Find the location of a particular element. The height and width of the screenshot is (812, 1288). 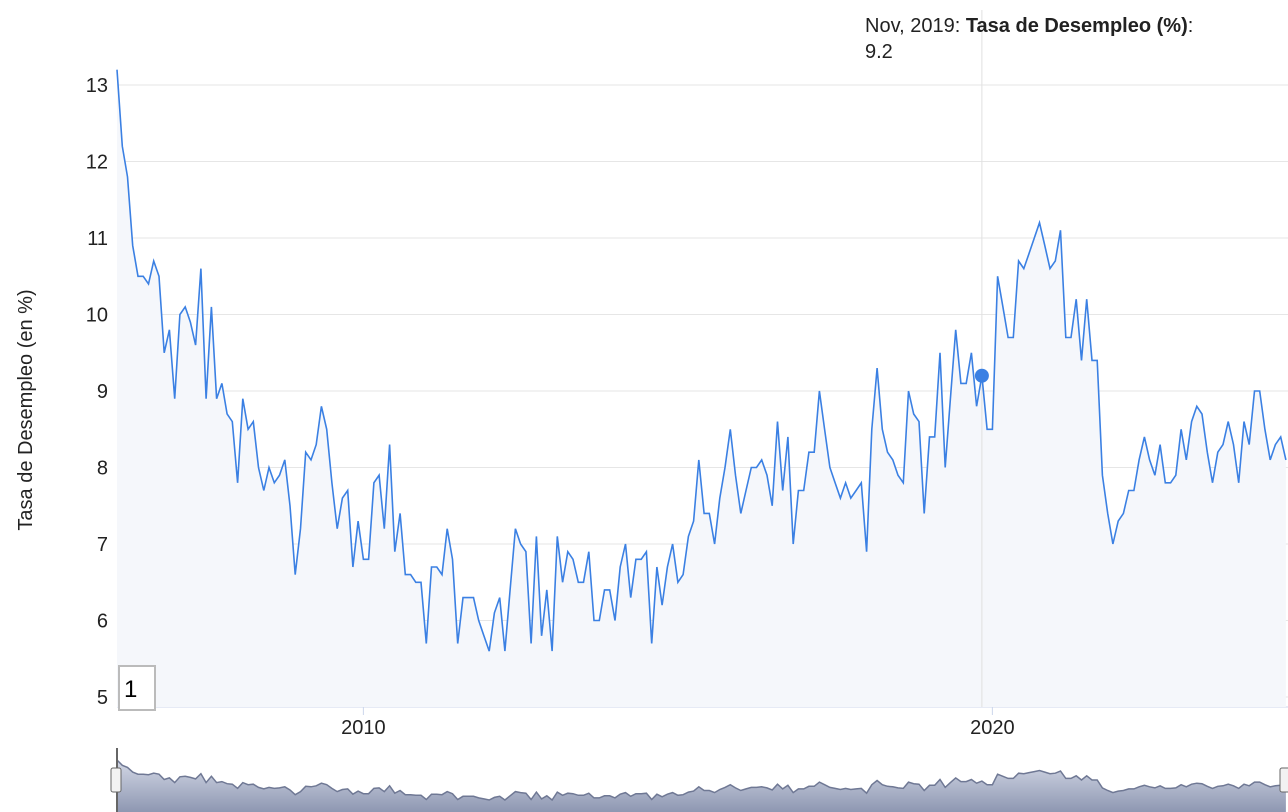

y-tick-label: 5 is located at coordinates (102, 698).